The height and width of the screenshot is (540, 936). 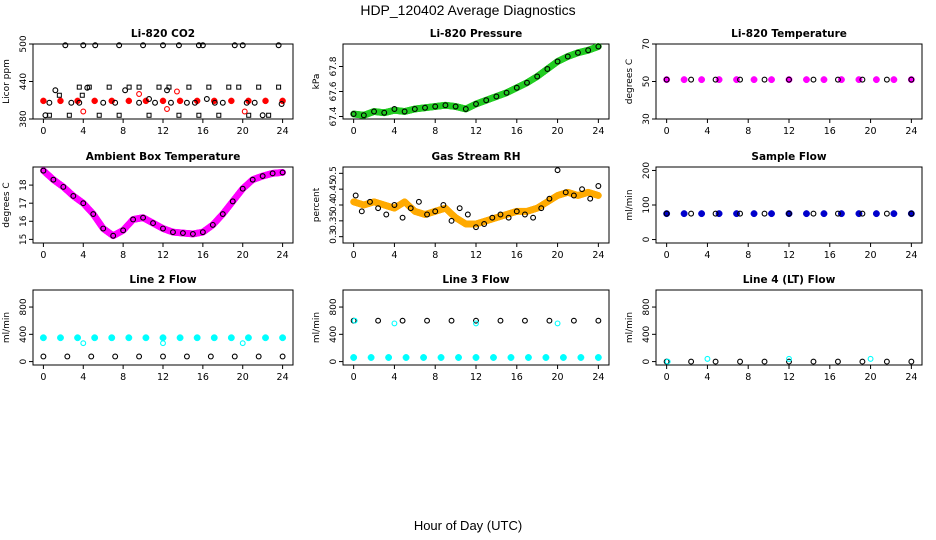 I want to click on y-tick-label: 17, so click(x=24, y=202).